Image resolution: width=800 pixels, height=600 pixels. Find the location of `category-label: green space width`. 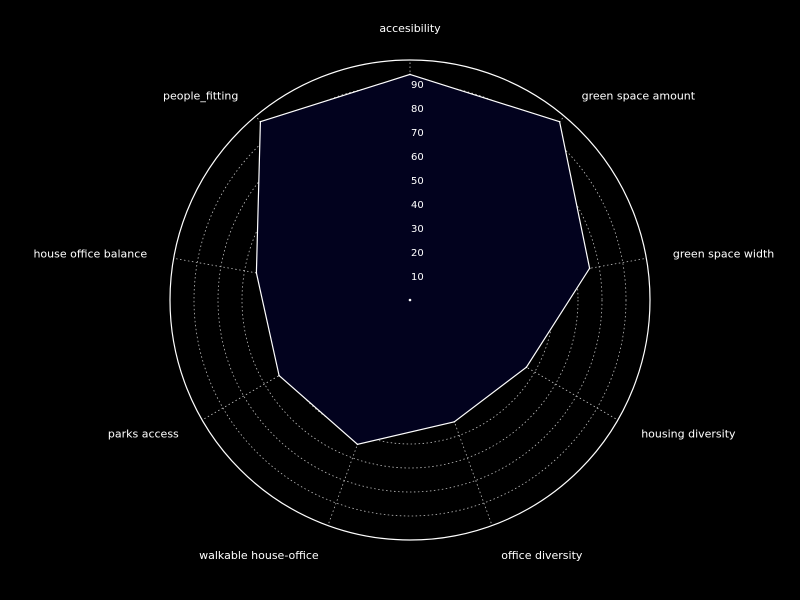

category-label: green space width is located at coordinates (723, 254).